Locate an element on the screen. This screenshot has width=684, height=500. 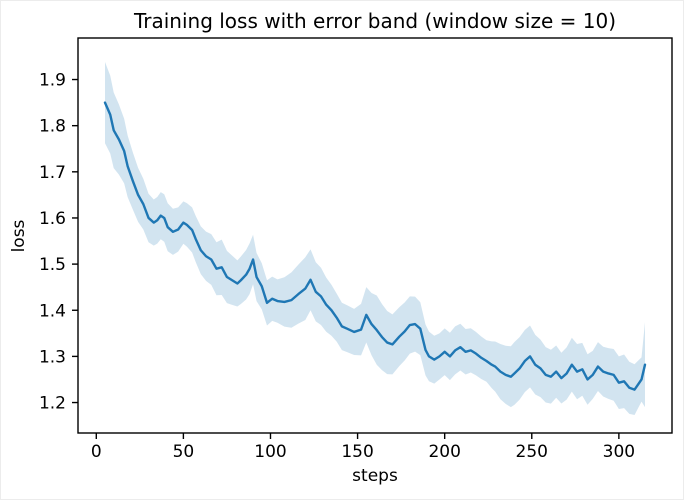
y-tick-label: 1.6 is located at coordinates (52, 219).